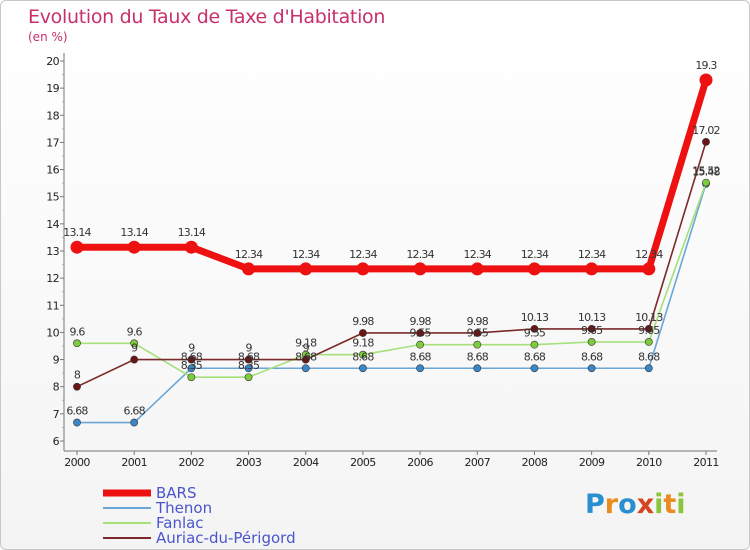 This screenshot has height=550, width=750. I want to click on y-tick-label: 18, so click(52, 115).